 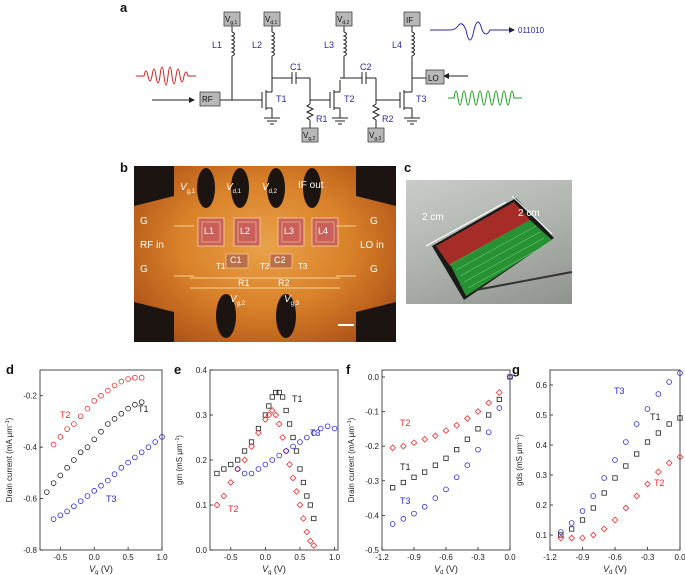 I want to click on chart-e-frame, so click(x=274, y=460).